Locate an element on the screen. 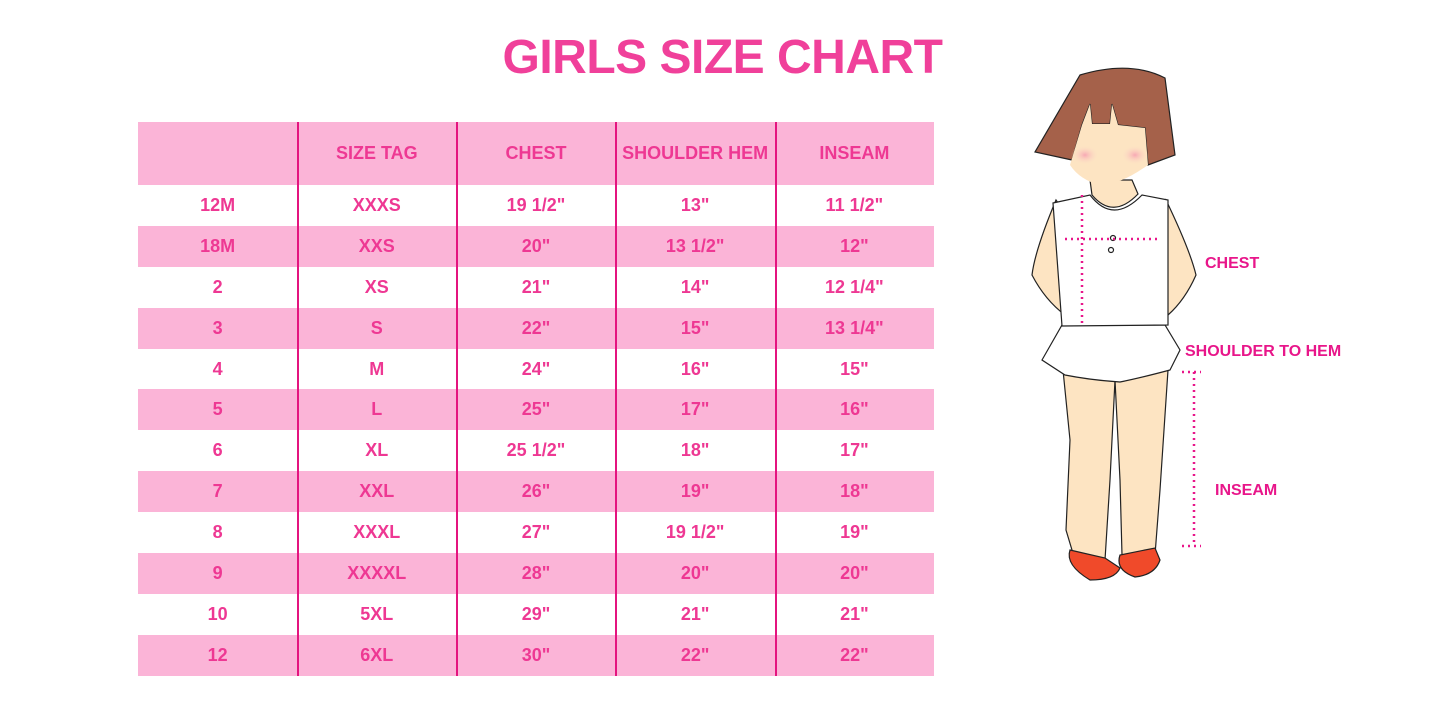 The image size is (1445, 723). table-cell: 12 1/4" is located at coordinates (854, 286).